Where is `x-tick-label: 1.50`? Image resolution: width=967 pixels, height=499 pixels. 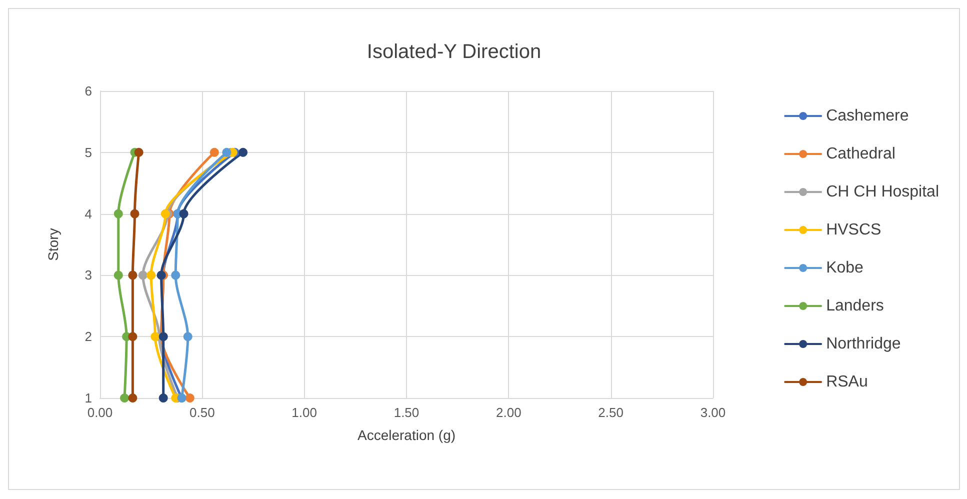 x-tick-label: 1.50 is located at coordinates (407, 412).